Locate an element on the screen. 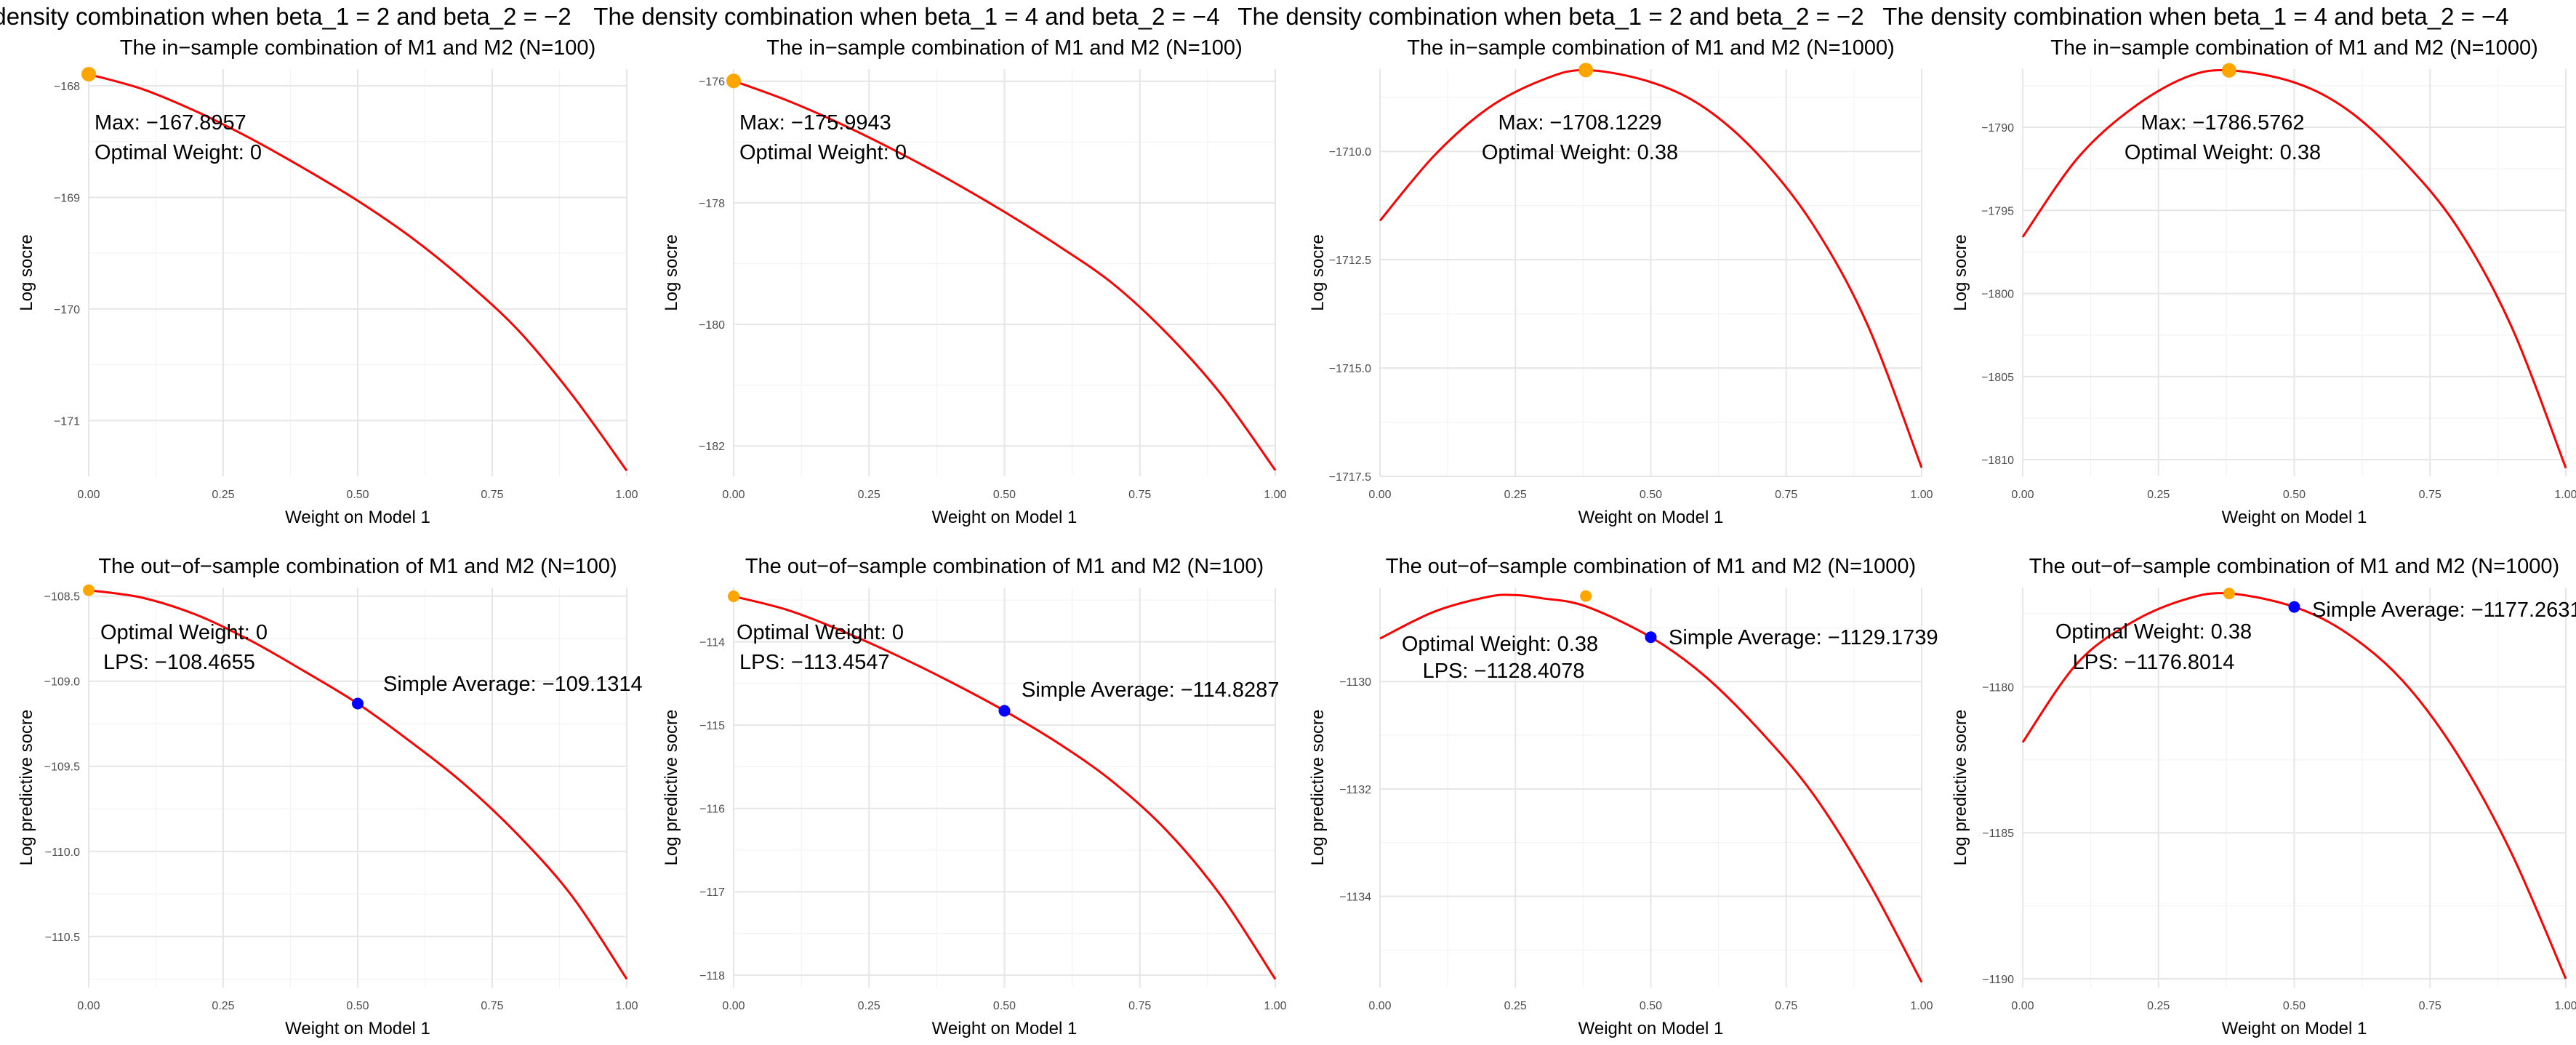 This screenshot has width=2576, height=1045. y-tick-label: −1715.0 is located at coordinates (1350, 369).